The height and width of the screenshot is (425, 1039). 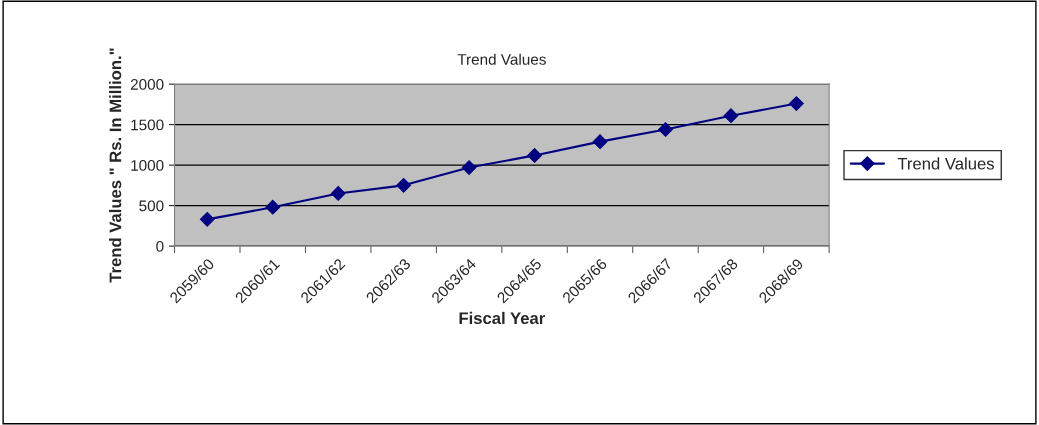 I want to click on chart-title: Trend Values, so click(x=501, y=59).